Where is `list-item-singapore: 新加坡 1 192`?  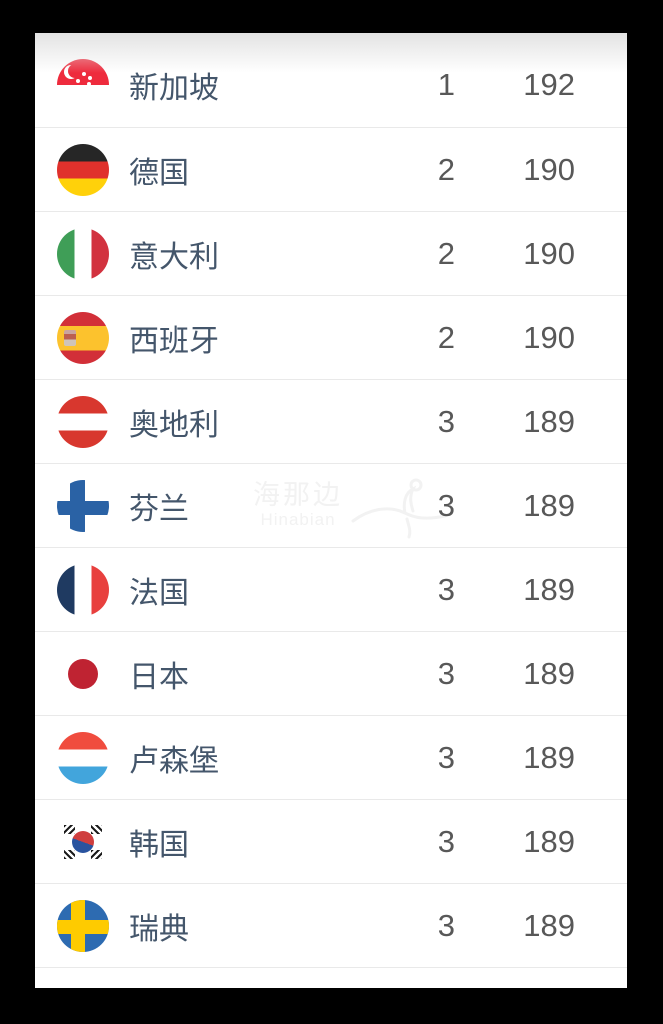
list-item-singapore: 新加坡 1 192 is located at coordinates (331, 80).